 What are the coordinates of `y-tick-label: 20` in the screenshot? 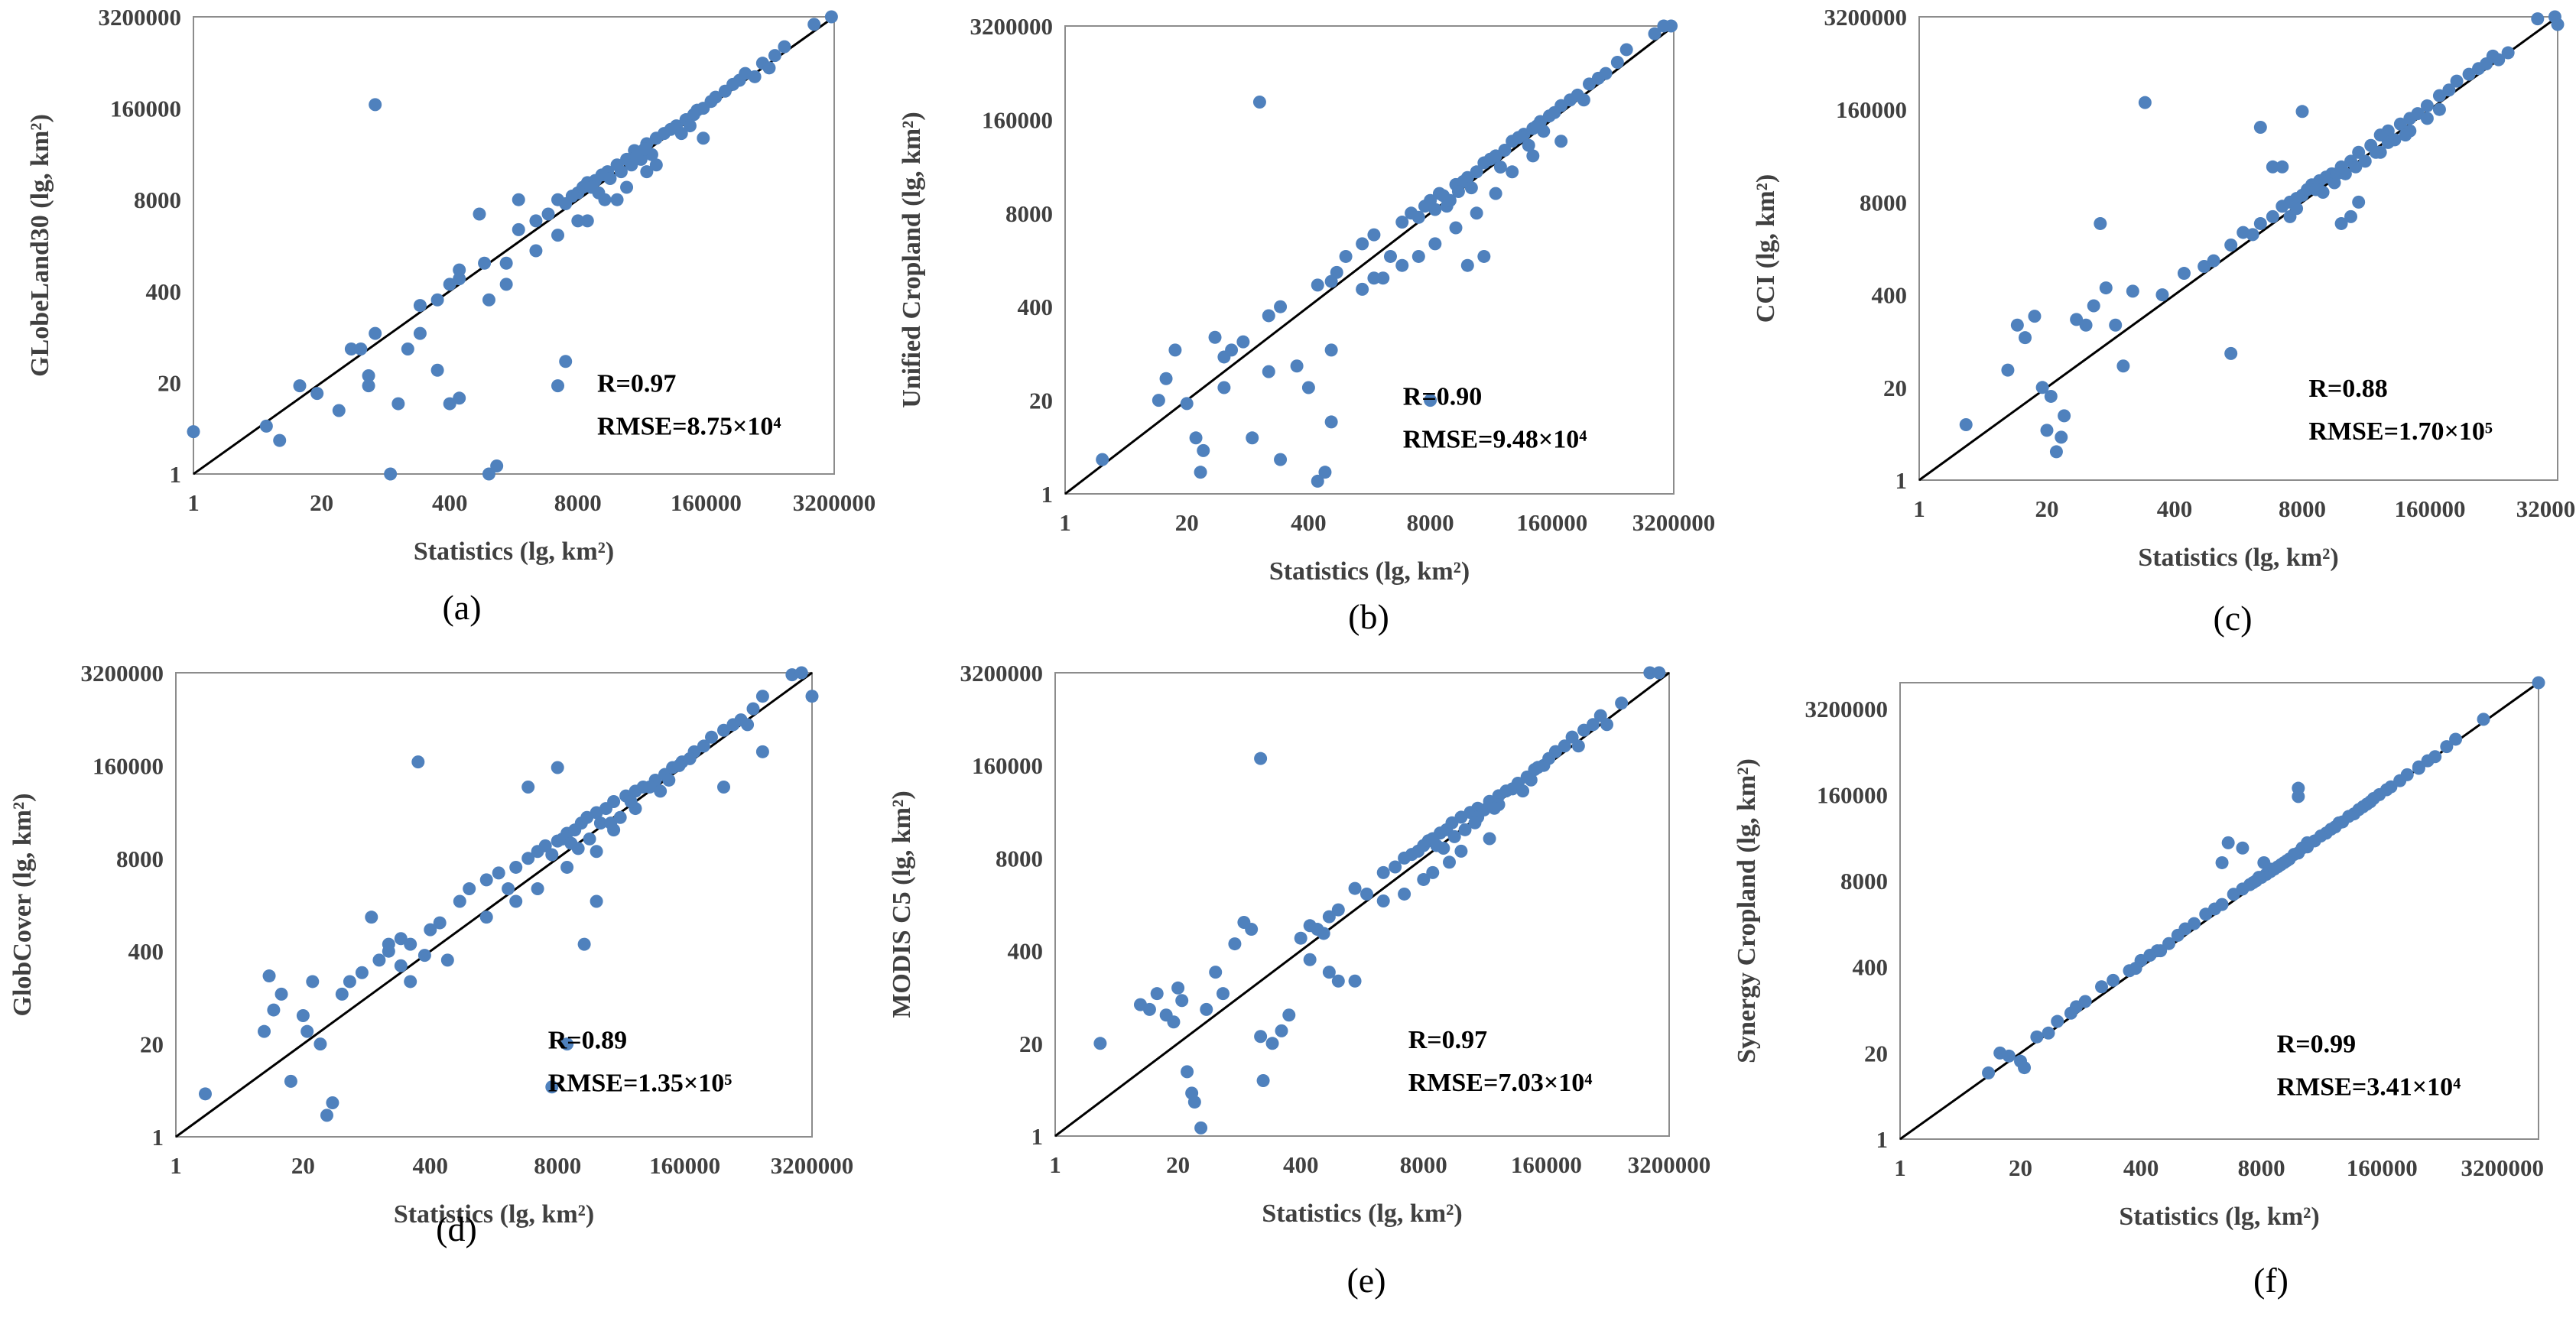 It's located at (170, 382).